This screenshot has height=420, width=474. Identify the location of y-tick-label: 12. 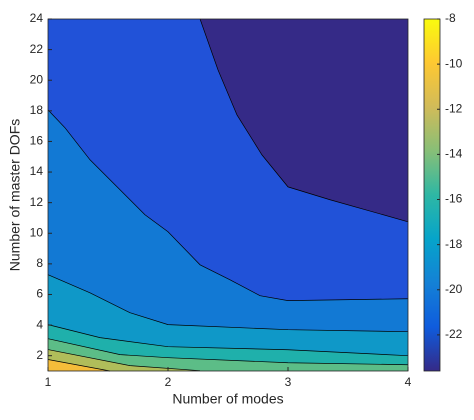
(37, 202).